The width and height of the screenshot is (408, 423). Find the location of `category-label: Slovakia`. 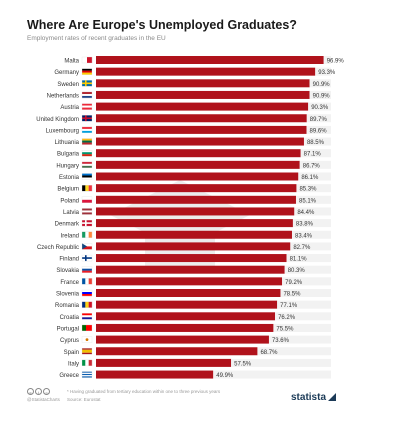

category-label: Slovakia is located at coordinates (67, 271).